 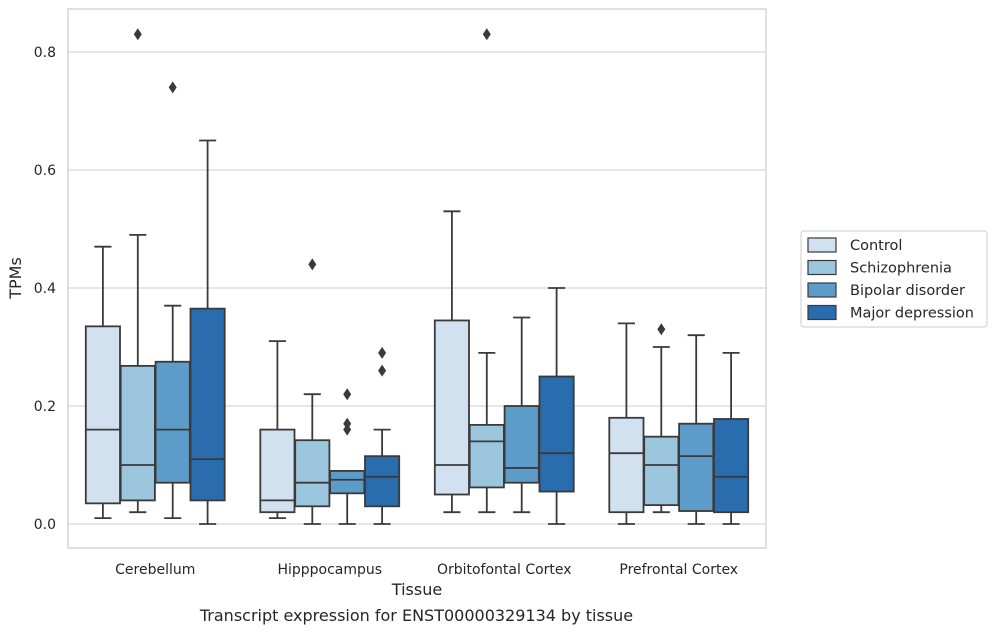 What do you see at coordinates (15, 278) in the screenshot?
I see `y-axis-label: TPMs` at bounding box center [15, 278].